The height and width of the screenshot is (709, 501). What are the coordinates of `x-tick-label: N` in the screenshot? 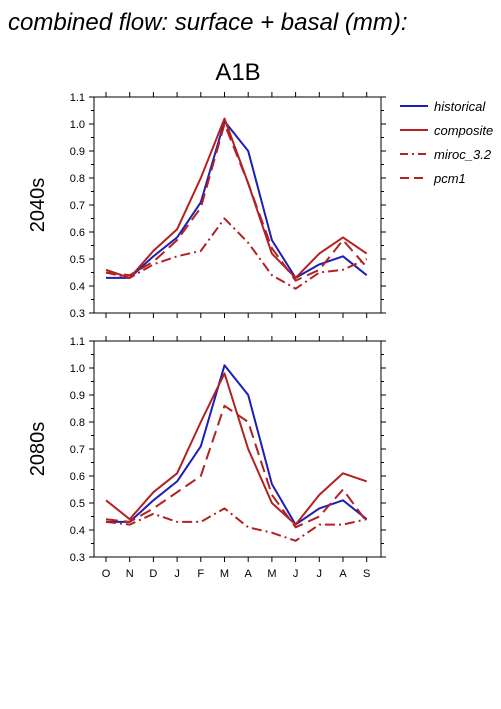 It's located at (130, 574).